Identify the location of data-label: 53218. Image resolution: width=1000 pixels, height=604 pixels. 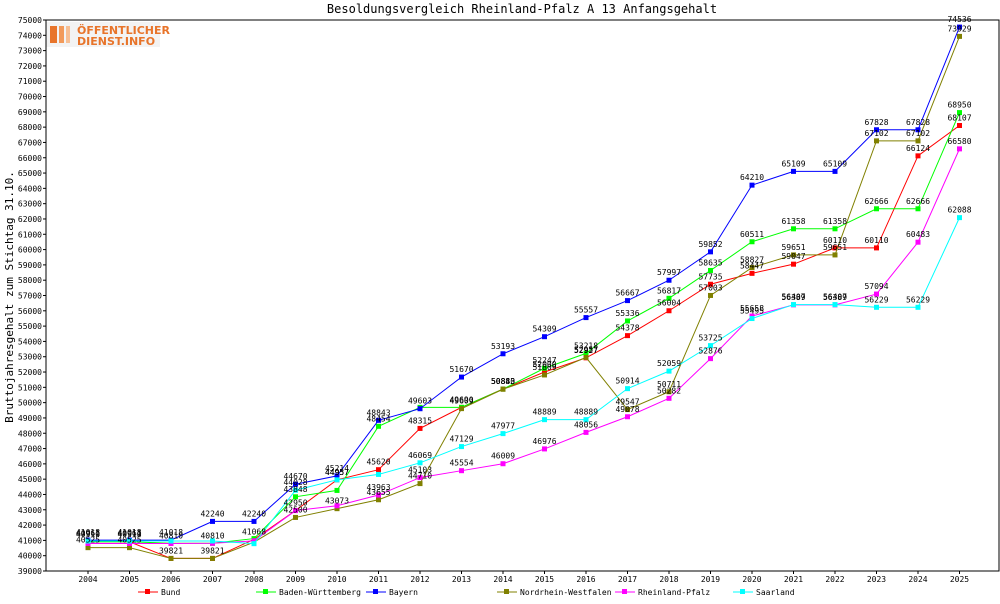
(586, 345).